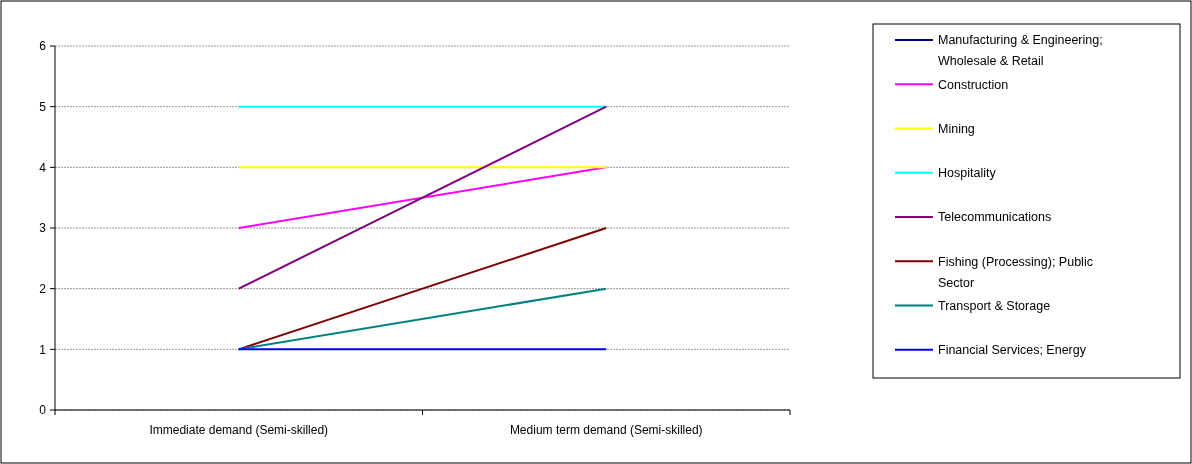  Describe the element at coordinates (973, 84) in the screenshot. I see `legend-label: Construction` at that location.